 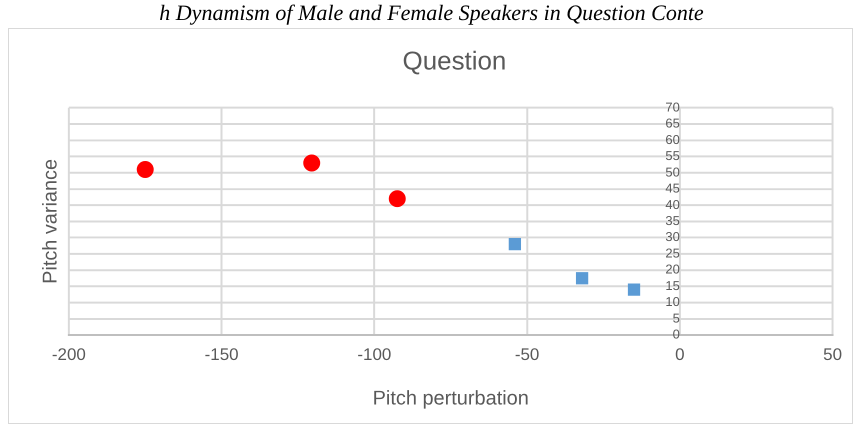 I want to click on x-tick-label: 50, so click(x=832, y=354).